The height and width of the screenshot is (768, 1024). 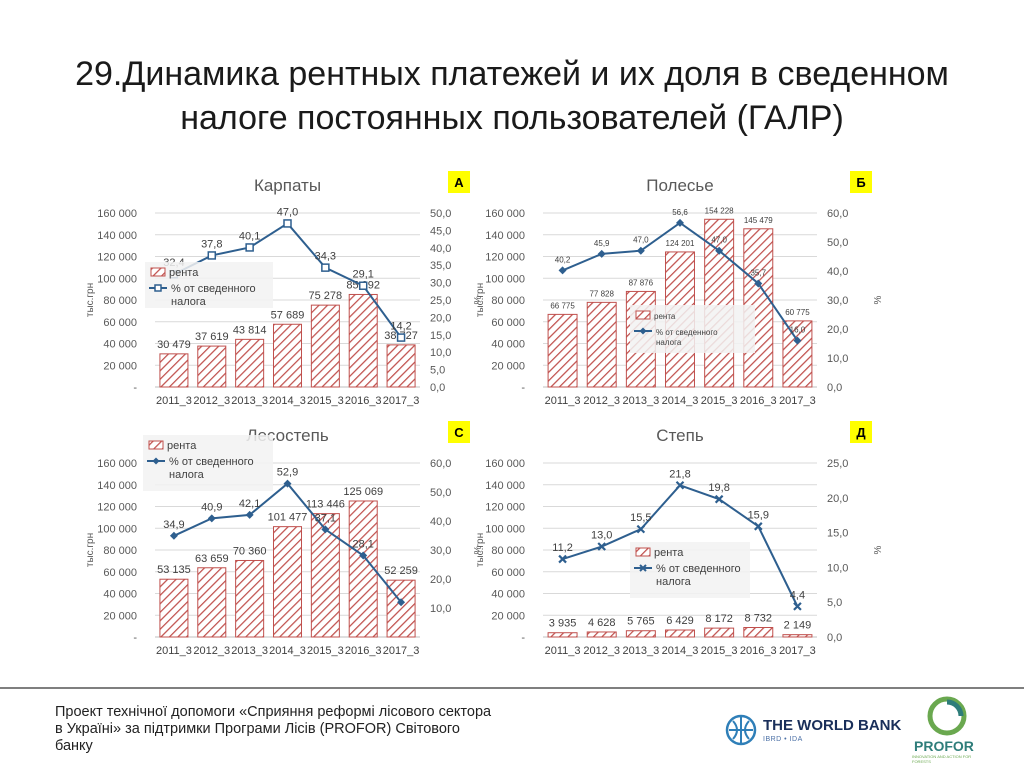 I want to click on line-data-label: 52,9, so click(x=287, y=473).